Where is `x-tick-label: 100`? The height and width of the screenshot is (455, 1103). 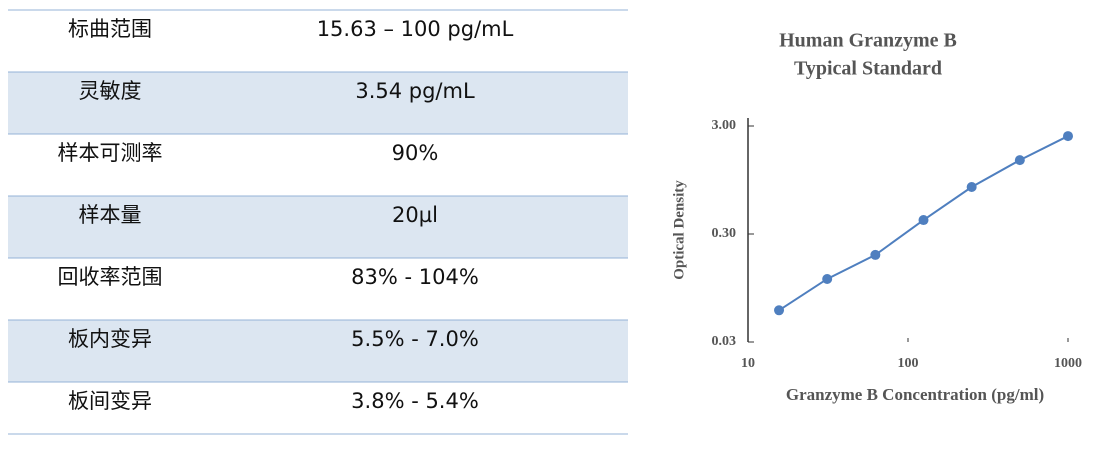 x-tick-label: 100 is located at coordinates (908, 363).